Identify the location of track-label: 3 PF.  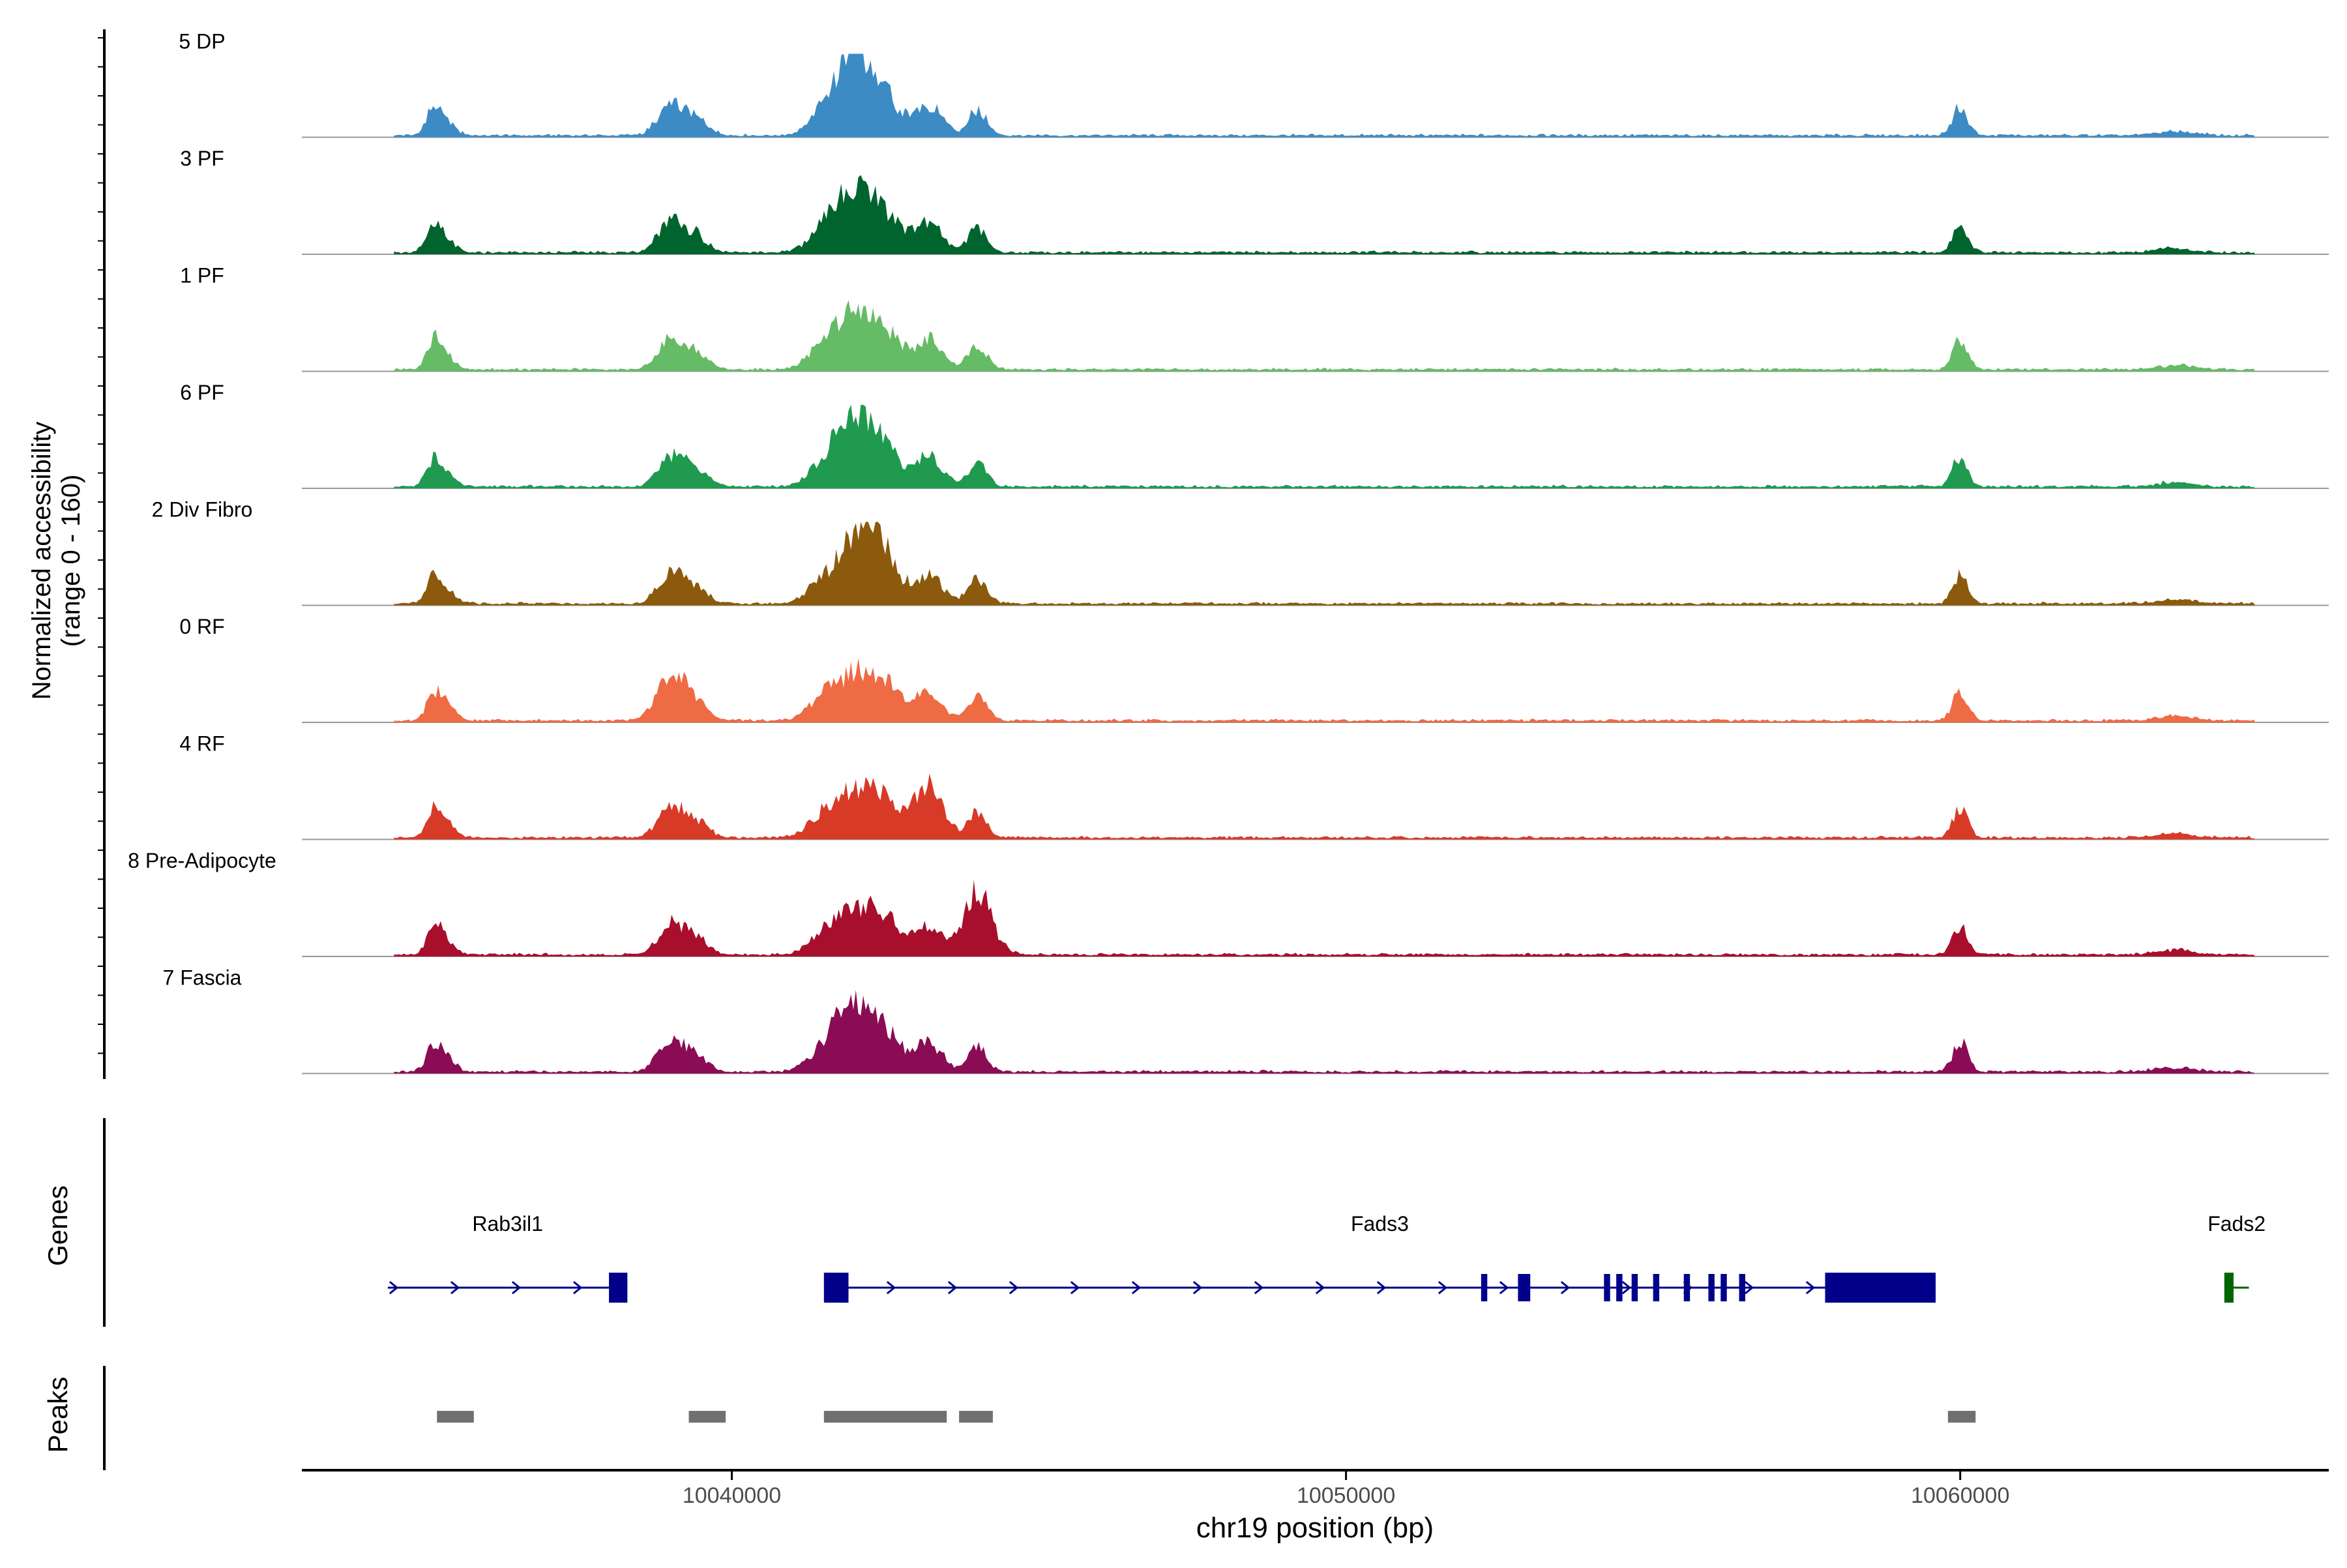
(202, 158).